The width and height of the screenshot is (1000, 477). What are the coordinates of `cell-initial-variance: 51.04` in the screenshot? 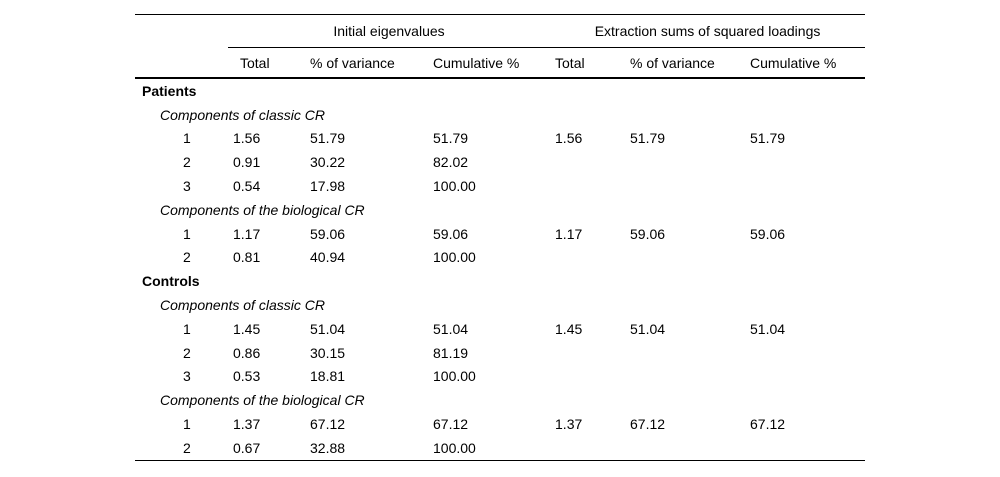 It's located at (328, 328).